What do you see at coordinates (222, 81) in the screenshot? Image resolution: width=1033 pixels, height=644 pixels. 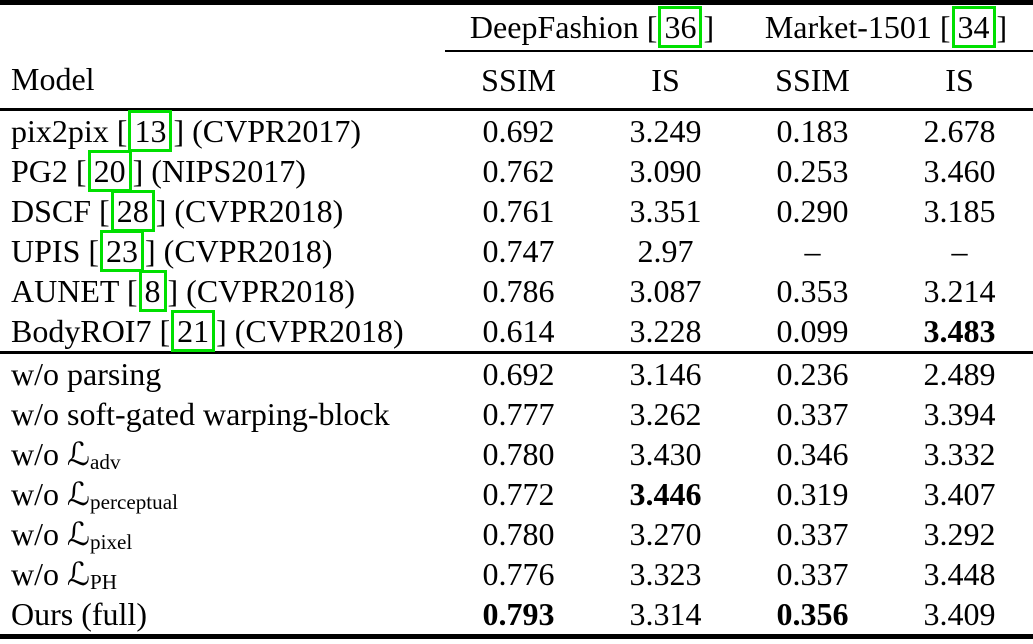 I see `col-header-model: Model` at bounding box center [222, 81].